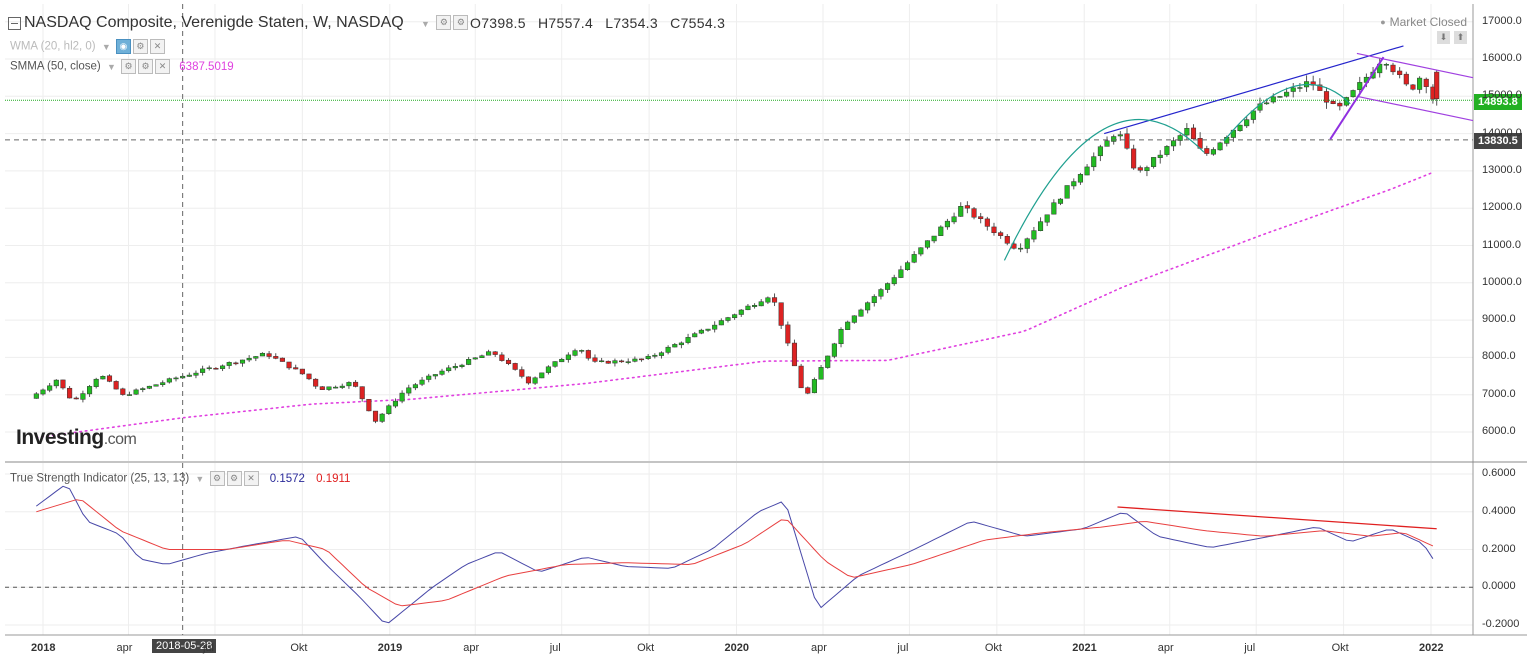  Describe the element at coordinates (1499, 393) in the screenshot. I see `y-tick-label: 7000.0` at that location.